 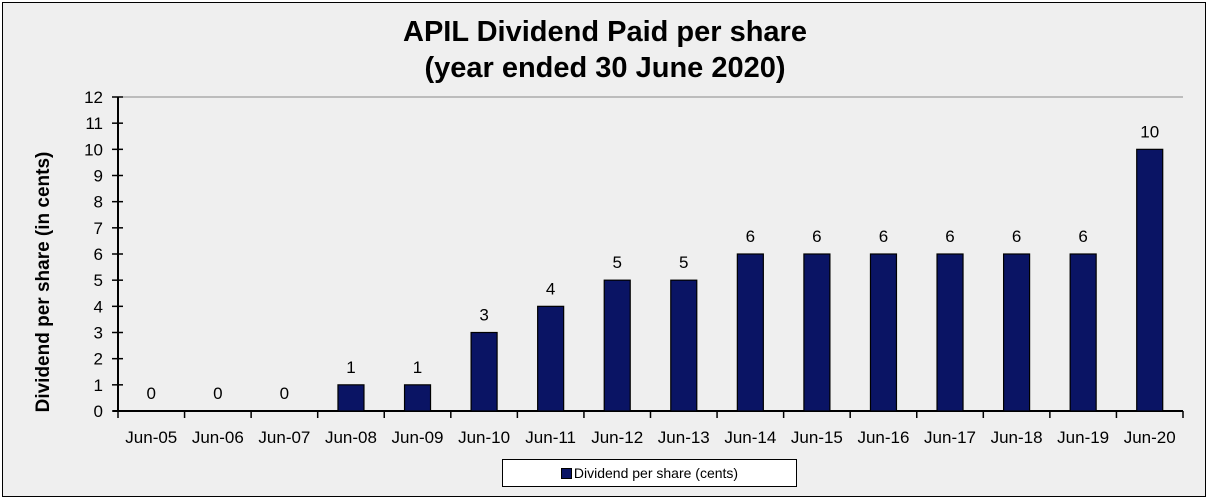 What do you see at coordinates (1017, 437) in the screenshot?
I see `x-tick-label: Jun-18` at bounding box center [1017, 437].